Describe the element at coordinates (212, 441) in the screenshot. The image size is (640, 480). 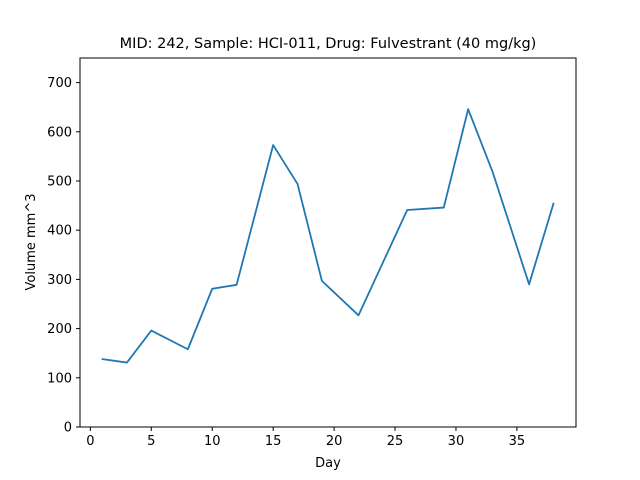
I see `x-tick-label: 10` at that location.